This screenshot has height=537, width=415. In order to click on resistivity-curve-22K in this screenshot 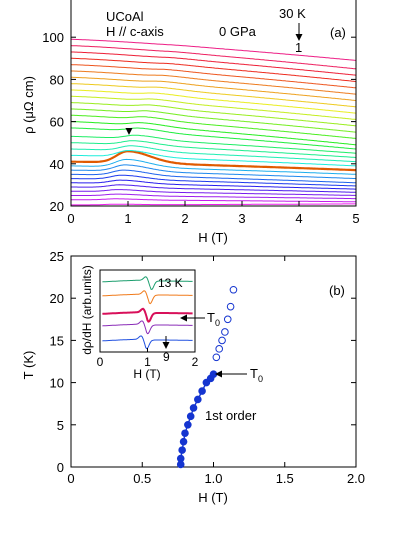, I will do `click(213, 101)`.